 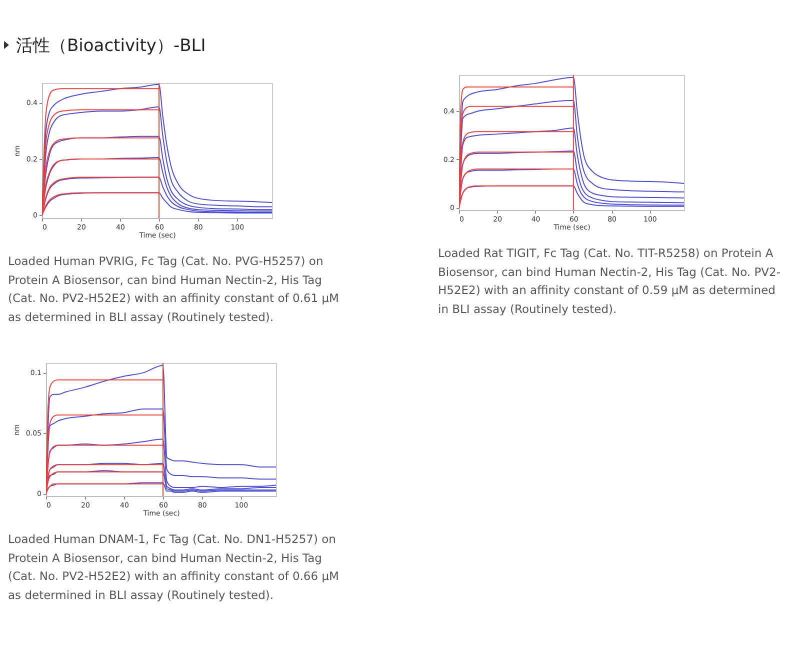 What do you see at coordinates (174, 289) in the screenshot?
I see `text: Loaded Human PVRIG, Fc Tag (Cat. No. PVG-H5257) on Protein A Biosensor, can bind Human Nectin-2, His Tag (Cat. No. PV2-H52E2) with an affinity constant of 0.61 μM as determined in BLI assay (Routinely tested).` at bounding box center [174, 289].